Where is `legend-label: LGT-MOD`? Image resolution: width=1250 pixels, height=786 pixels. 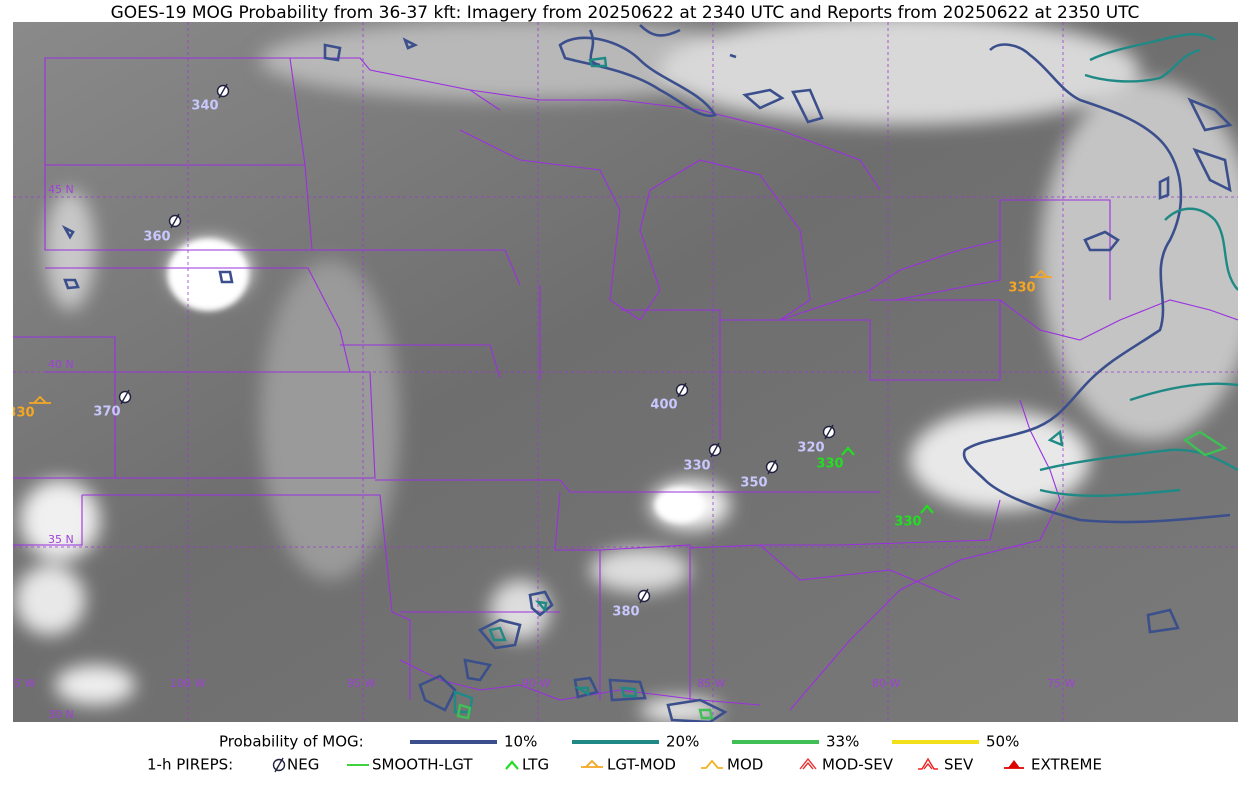 legend-label: LGT-MOD is located at coordinates (641, 765).